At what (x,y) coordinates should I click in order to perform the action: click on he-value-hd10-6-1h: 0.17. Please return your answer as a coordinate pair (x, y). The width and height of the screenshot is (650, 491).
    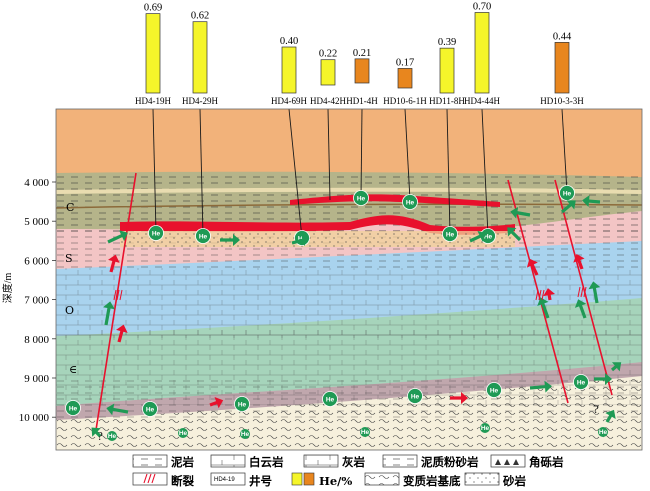
    Looking at the image, I should click on (405, 62).